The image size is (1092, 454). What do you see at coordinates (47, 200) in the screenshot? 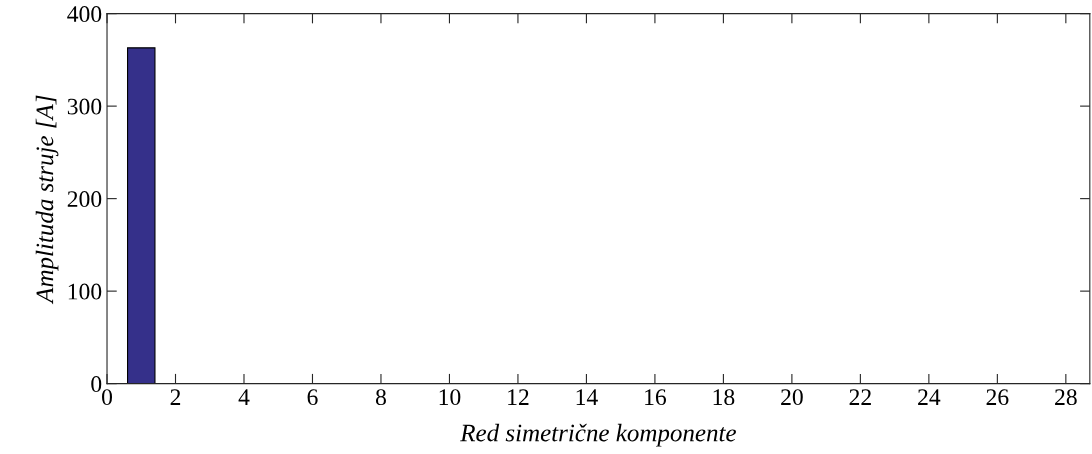
I see `y-axis-title: Amplituda struje [A]` at bounding box center [47, 200].